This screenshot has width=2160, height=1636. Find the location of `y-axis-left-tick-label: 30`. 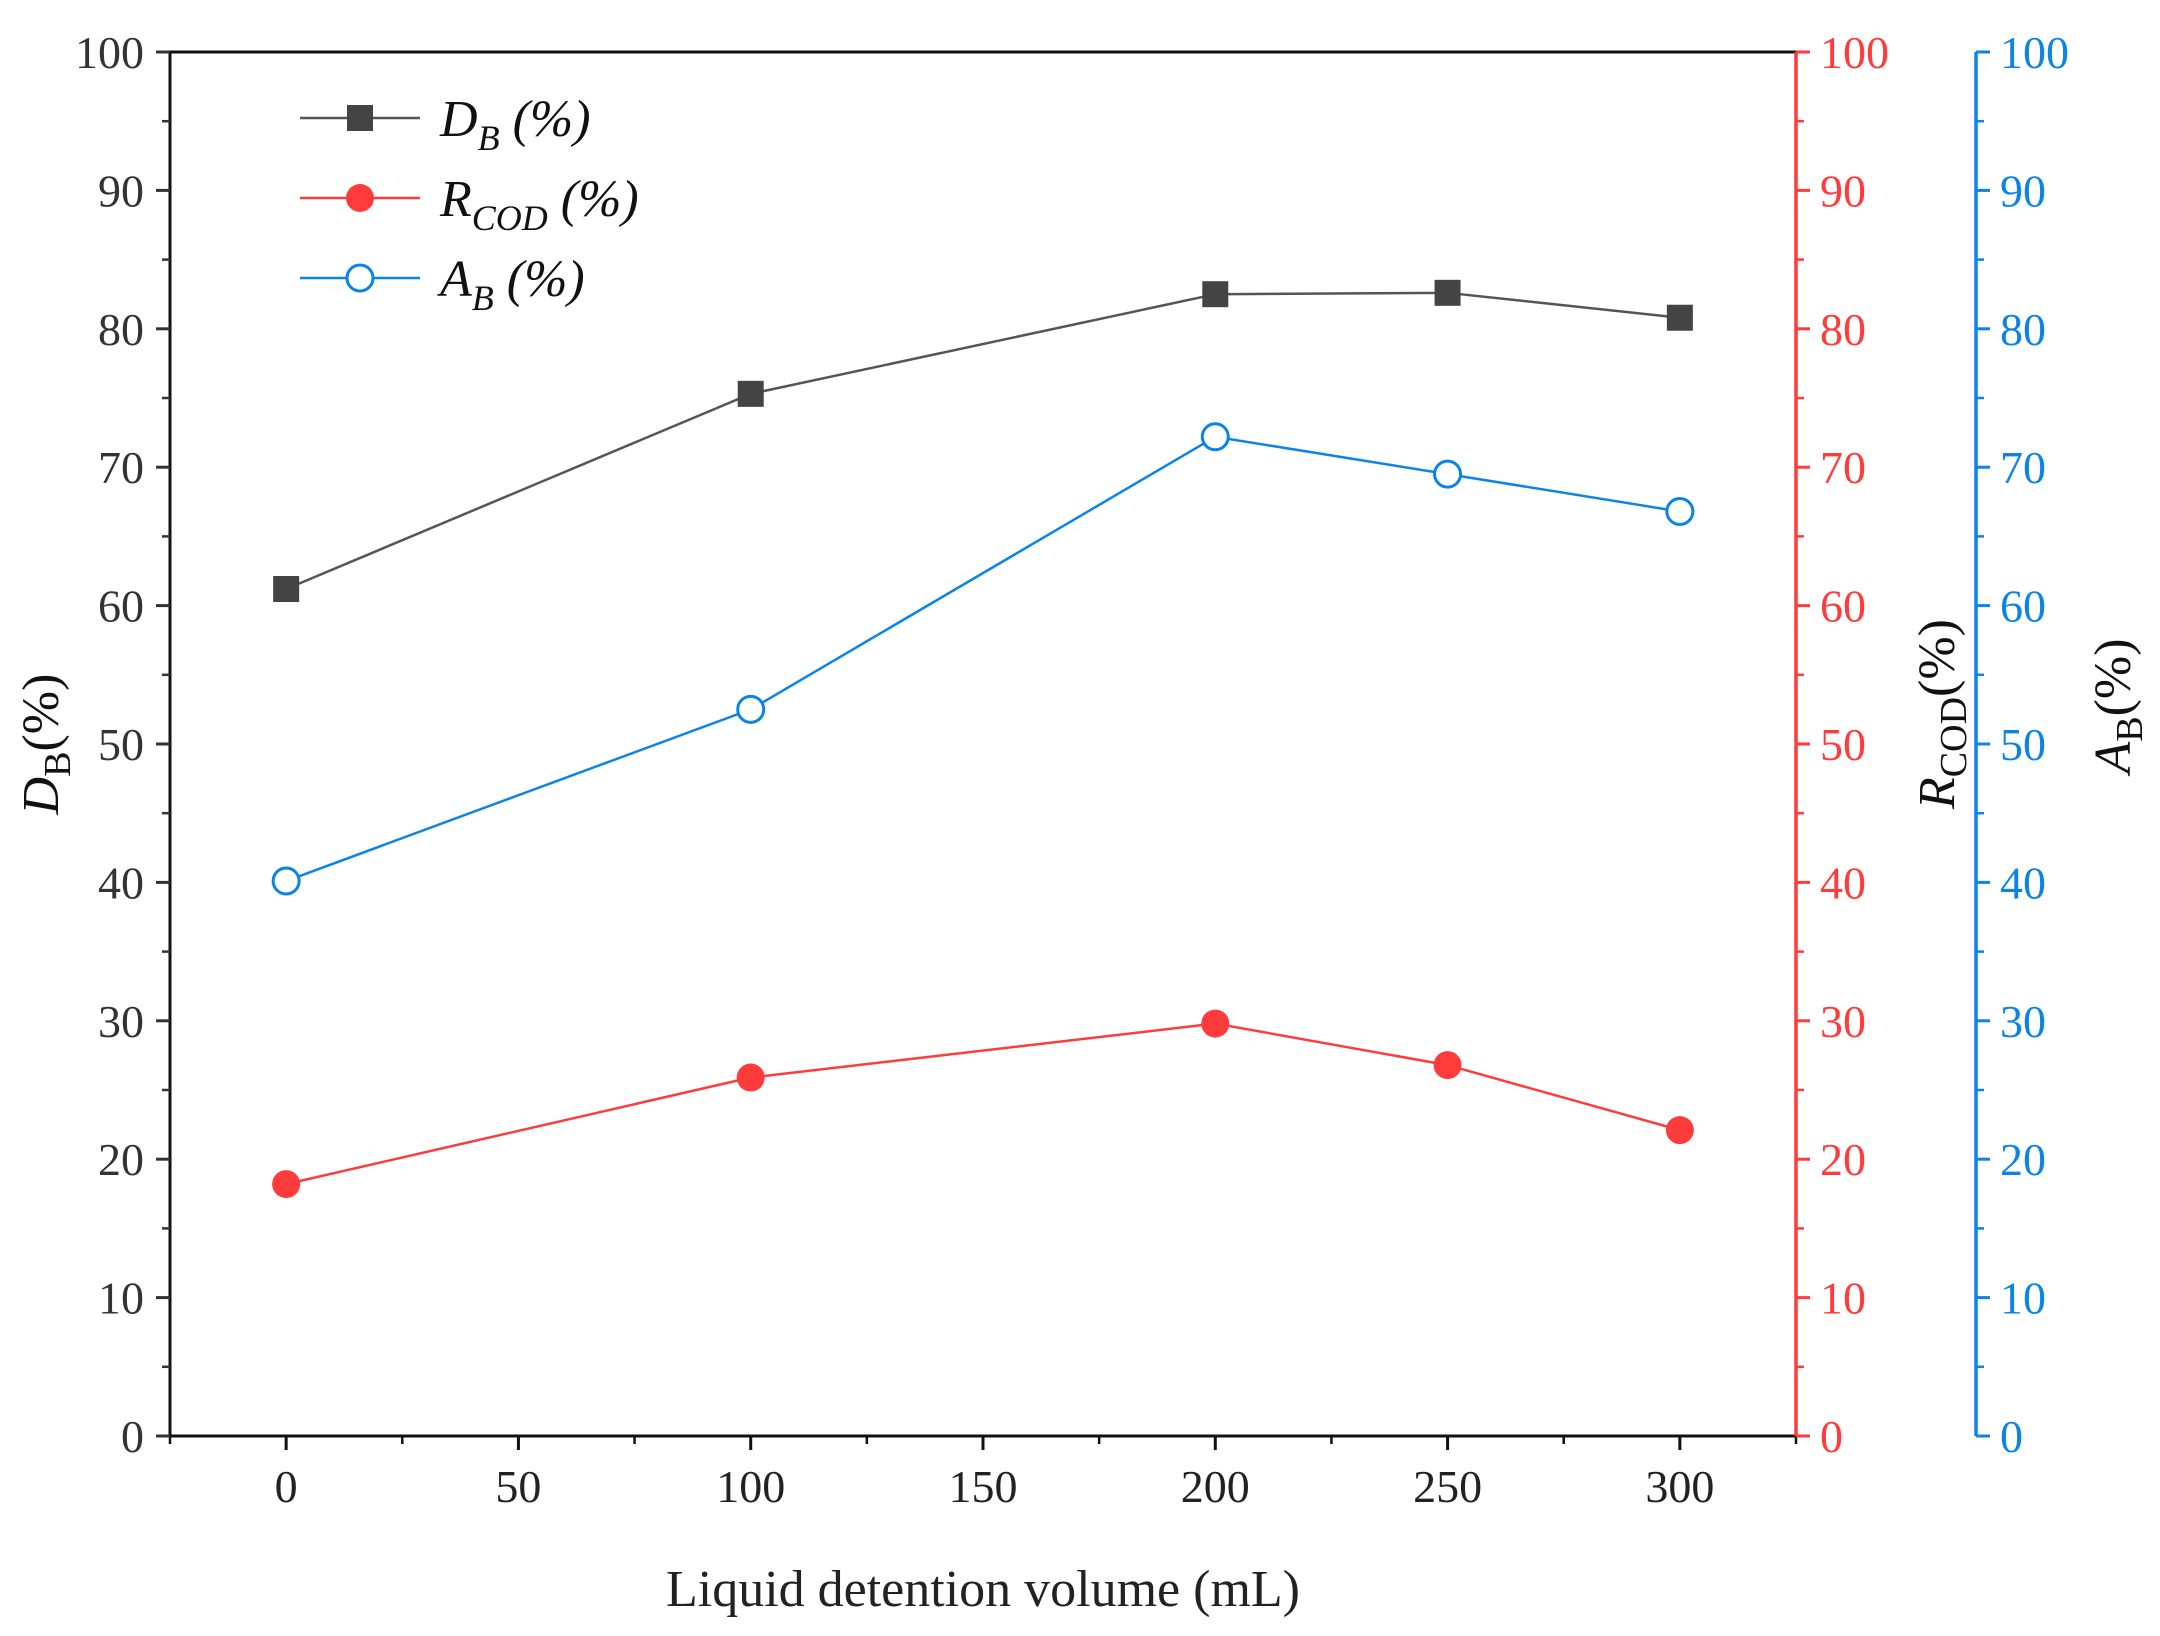

y-axis-left-tick-label: 30 is located at coordinates (121, 1021).